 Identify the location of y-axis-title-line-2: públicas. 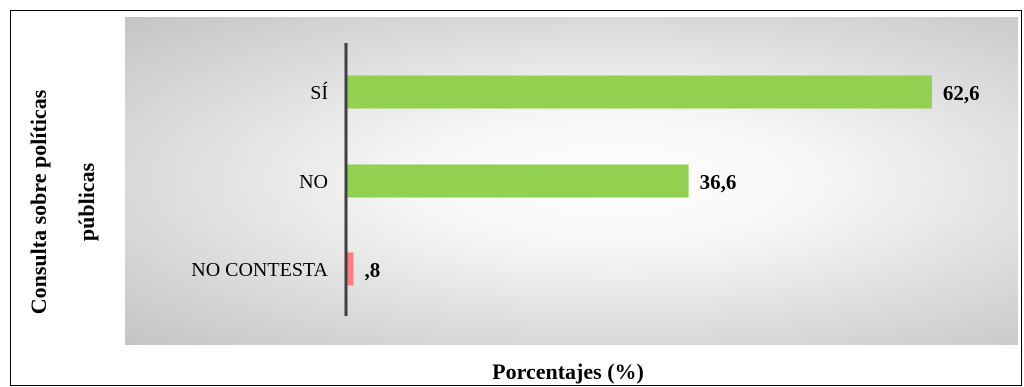
(86, 201).